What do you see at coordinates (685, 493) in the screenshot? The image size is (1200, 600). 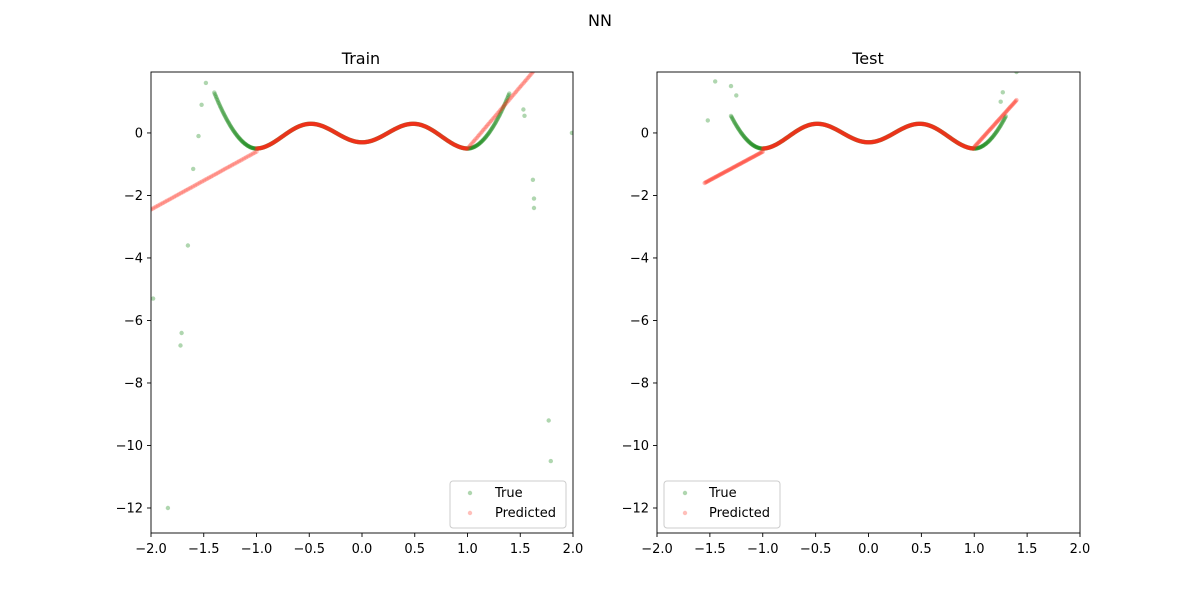 I see `test-legend-true-marker` at bounding box center [685, 493].